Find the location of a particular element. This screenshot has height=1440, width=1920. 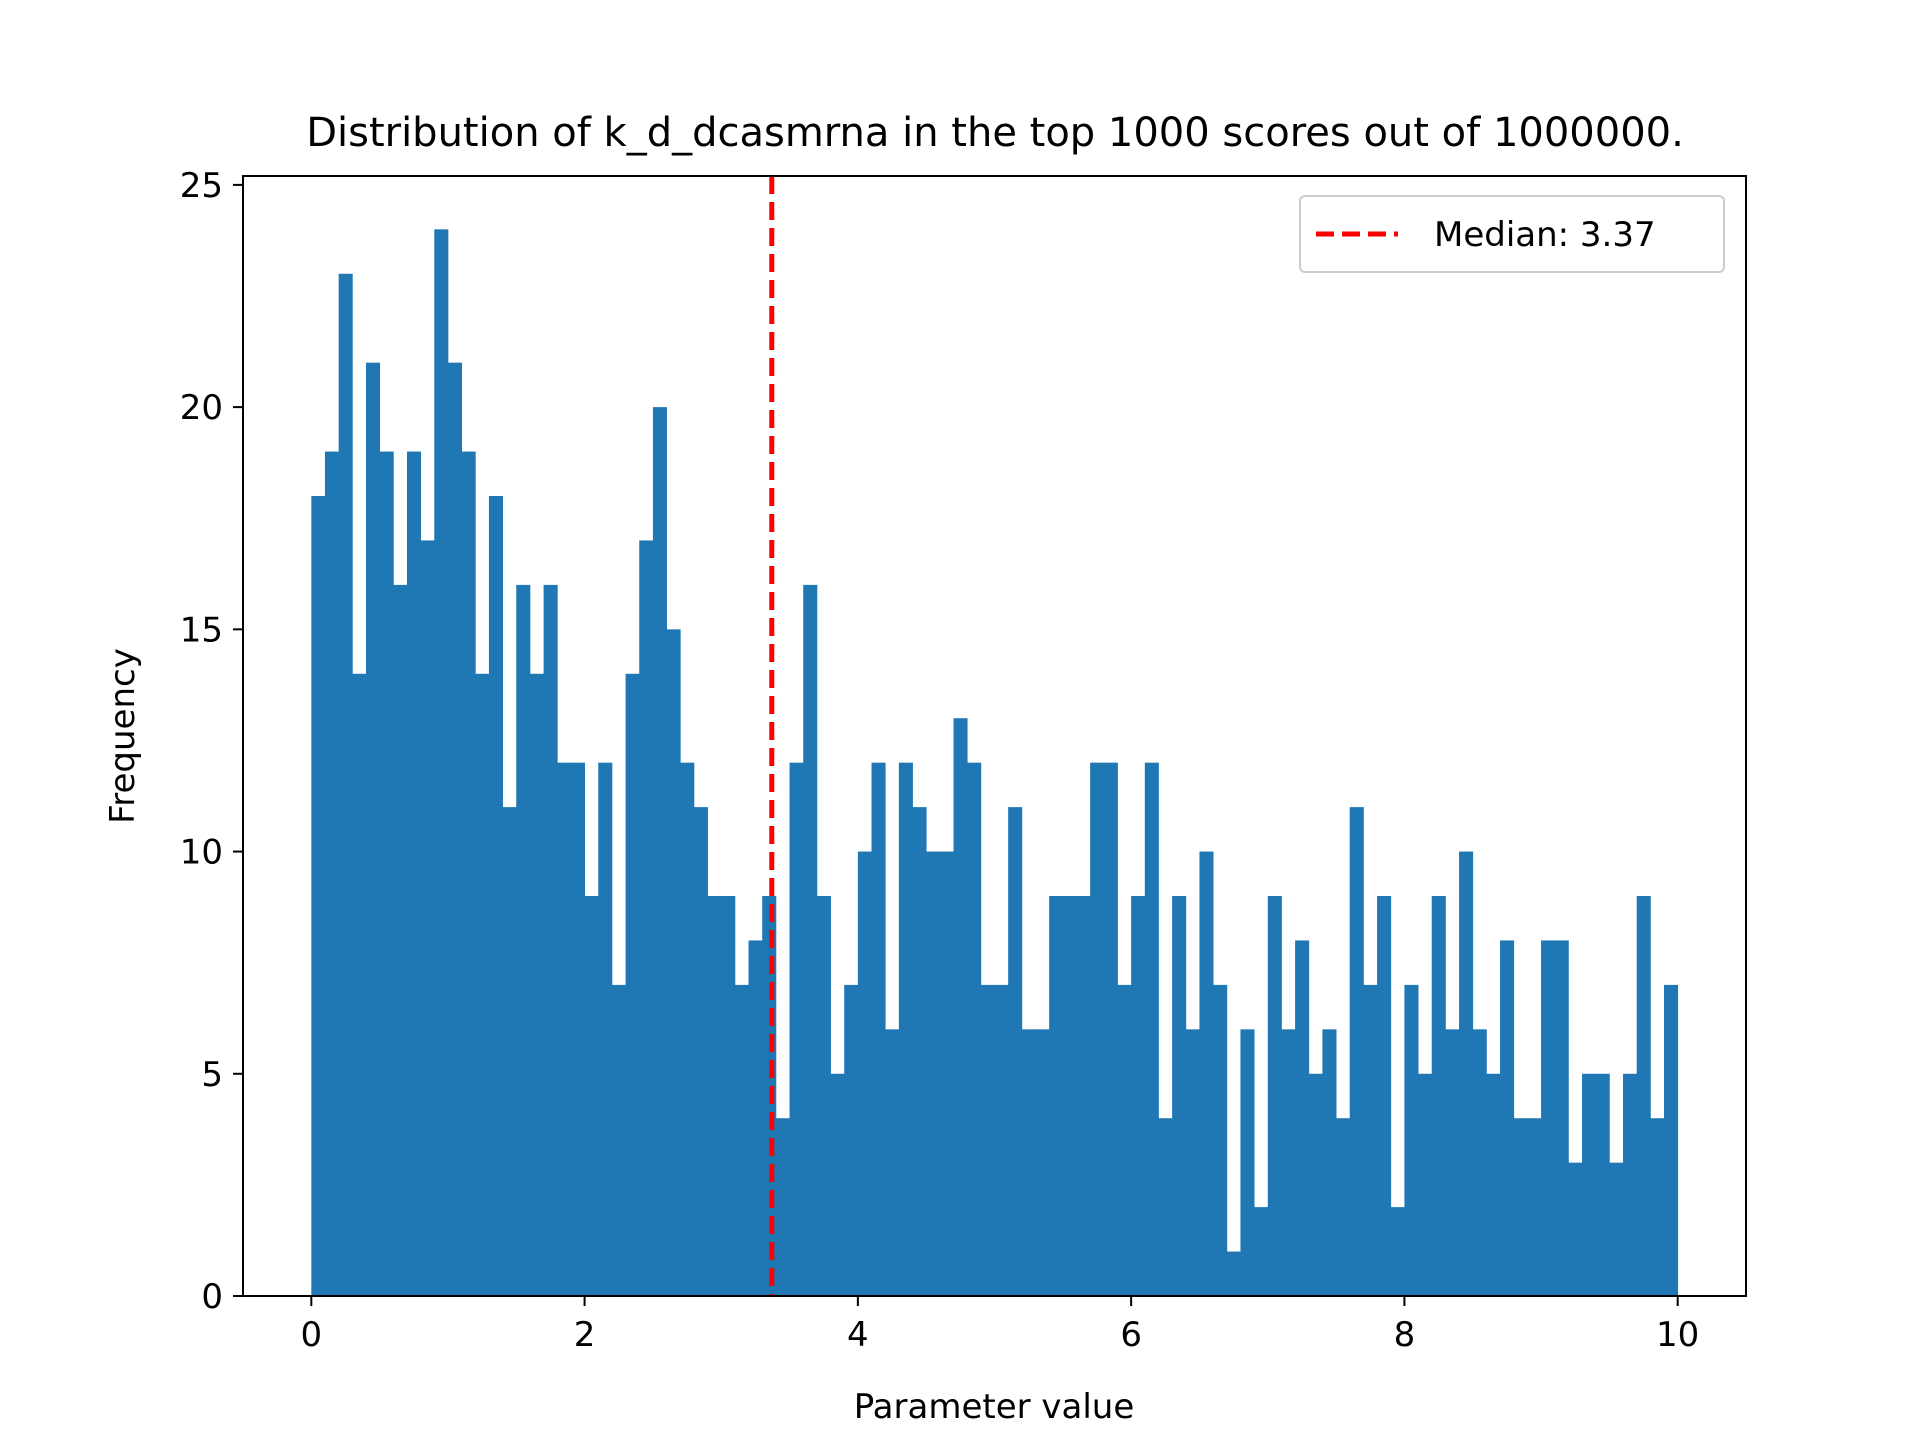

legend-box is located at coordinates (1512, 234).